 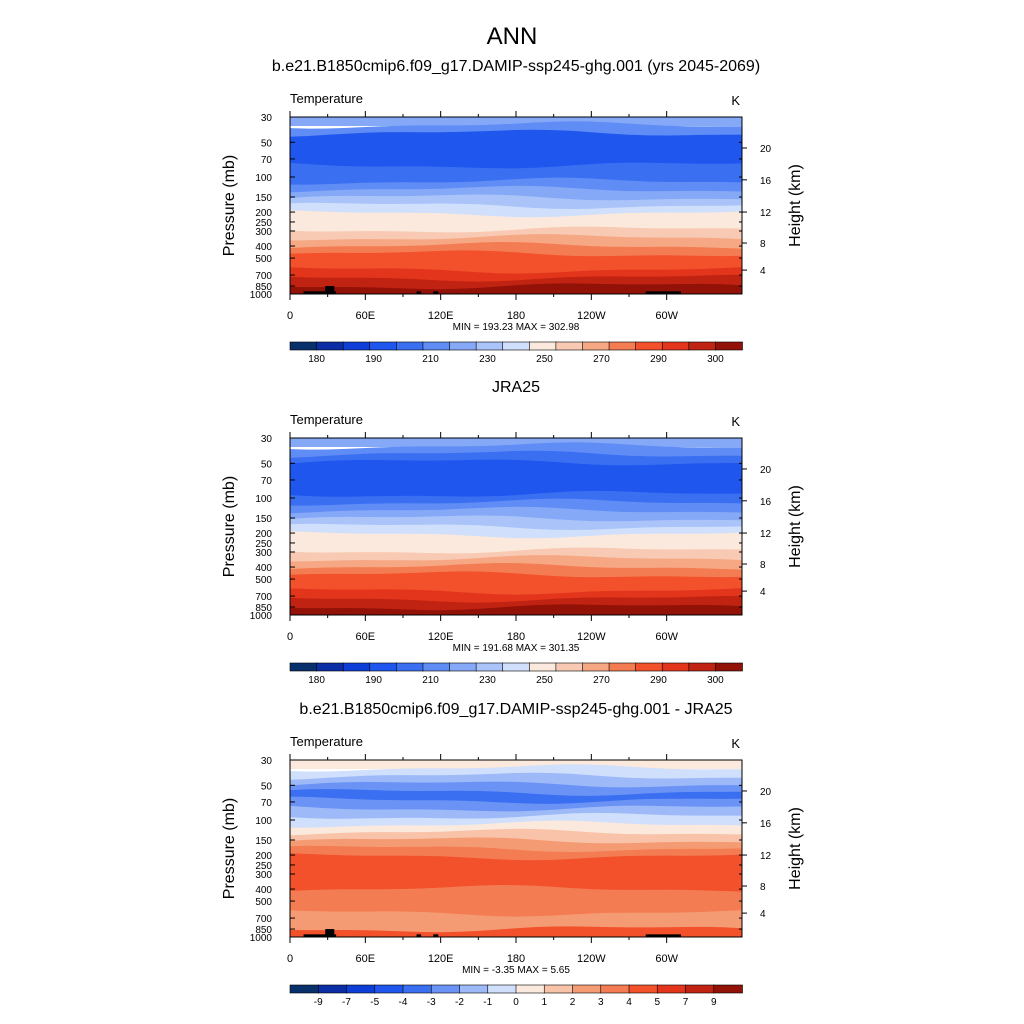 I want to click on y2-tick-label: 16, so click(x=766, y=502).